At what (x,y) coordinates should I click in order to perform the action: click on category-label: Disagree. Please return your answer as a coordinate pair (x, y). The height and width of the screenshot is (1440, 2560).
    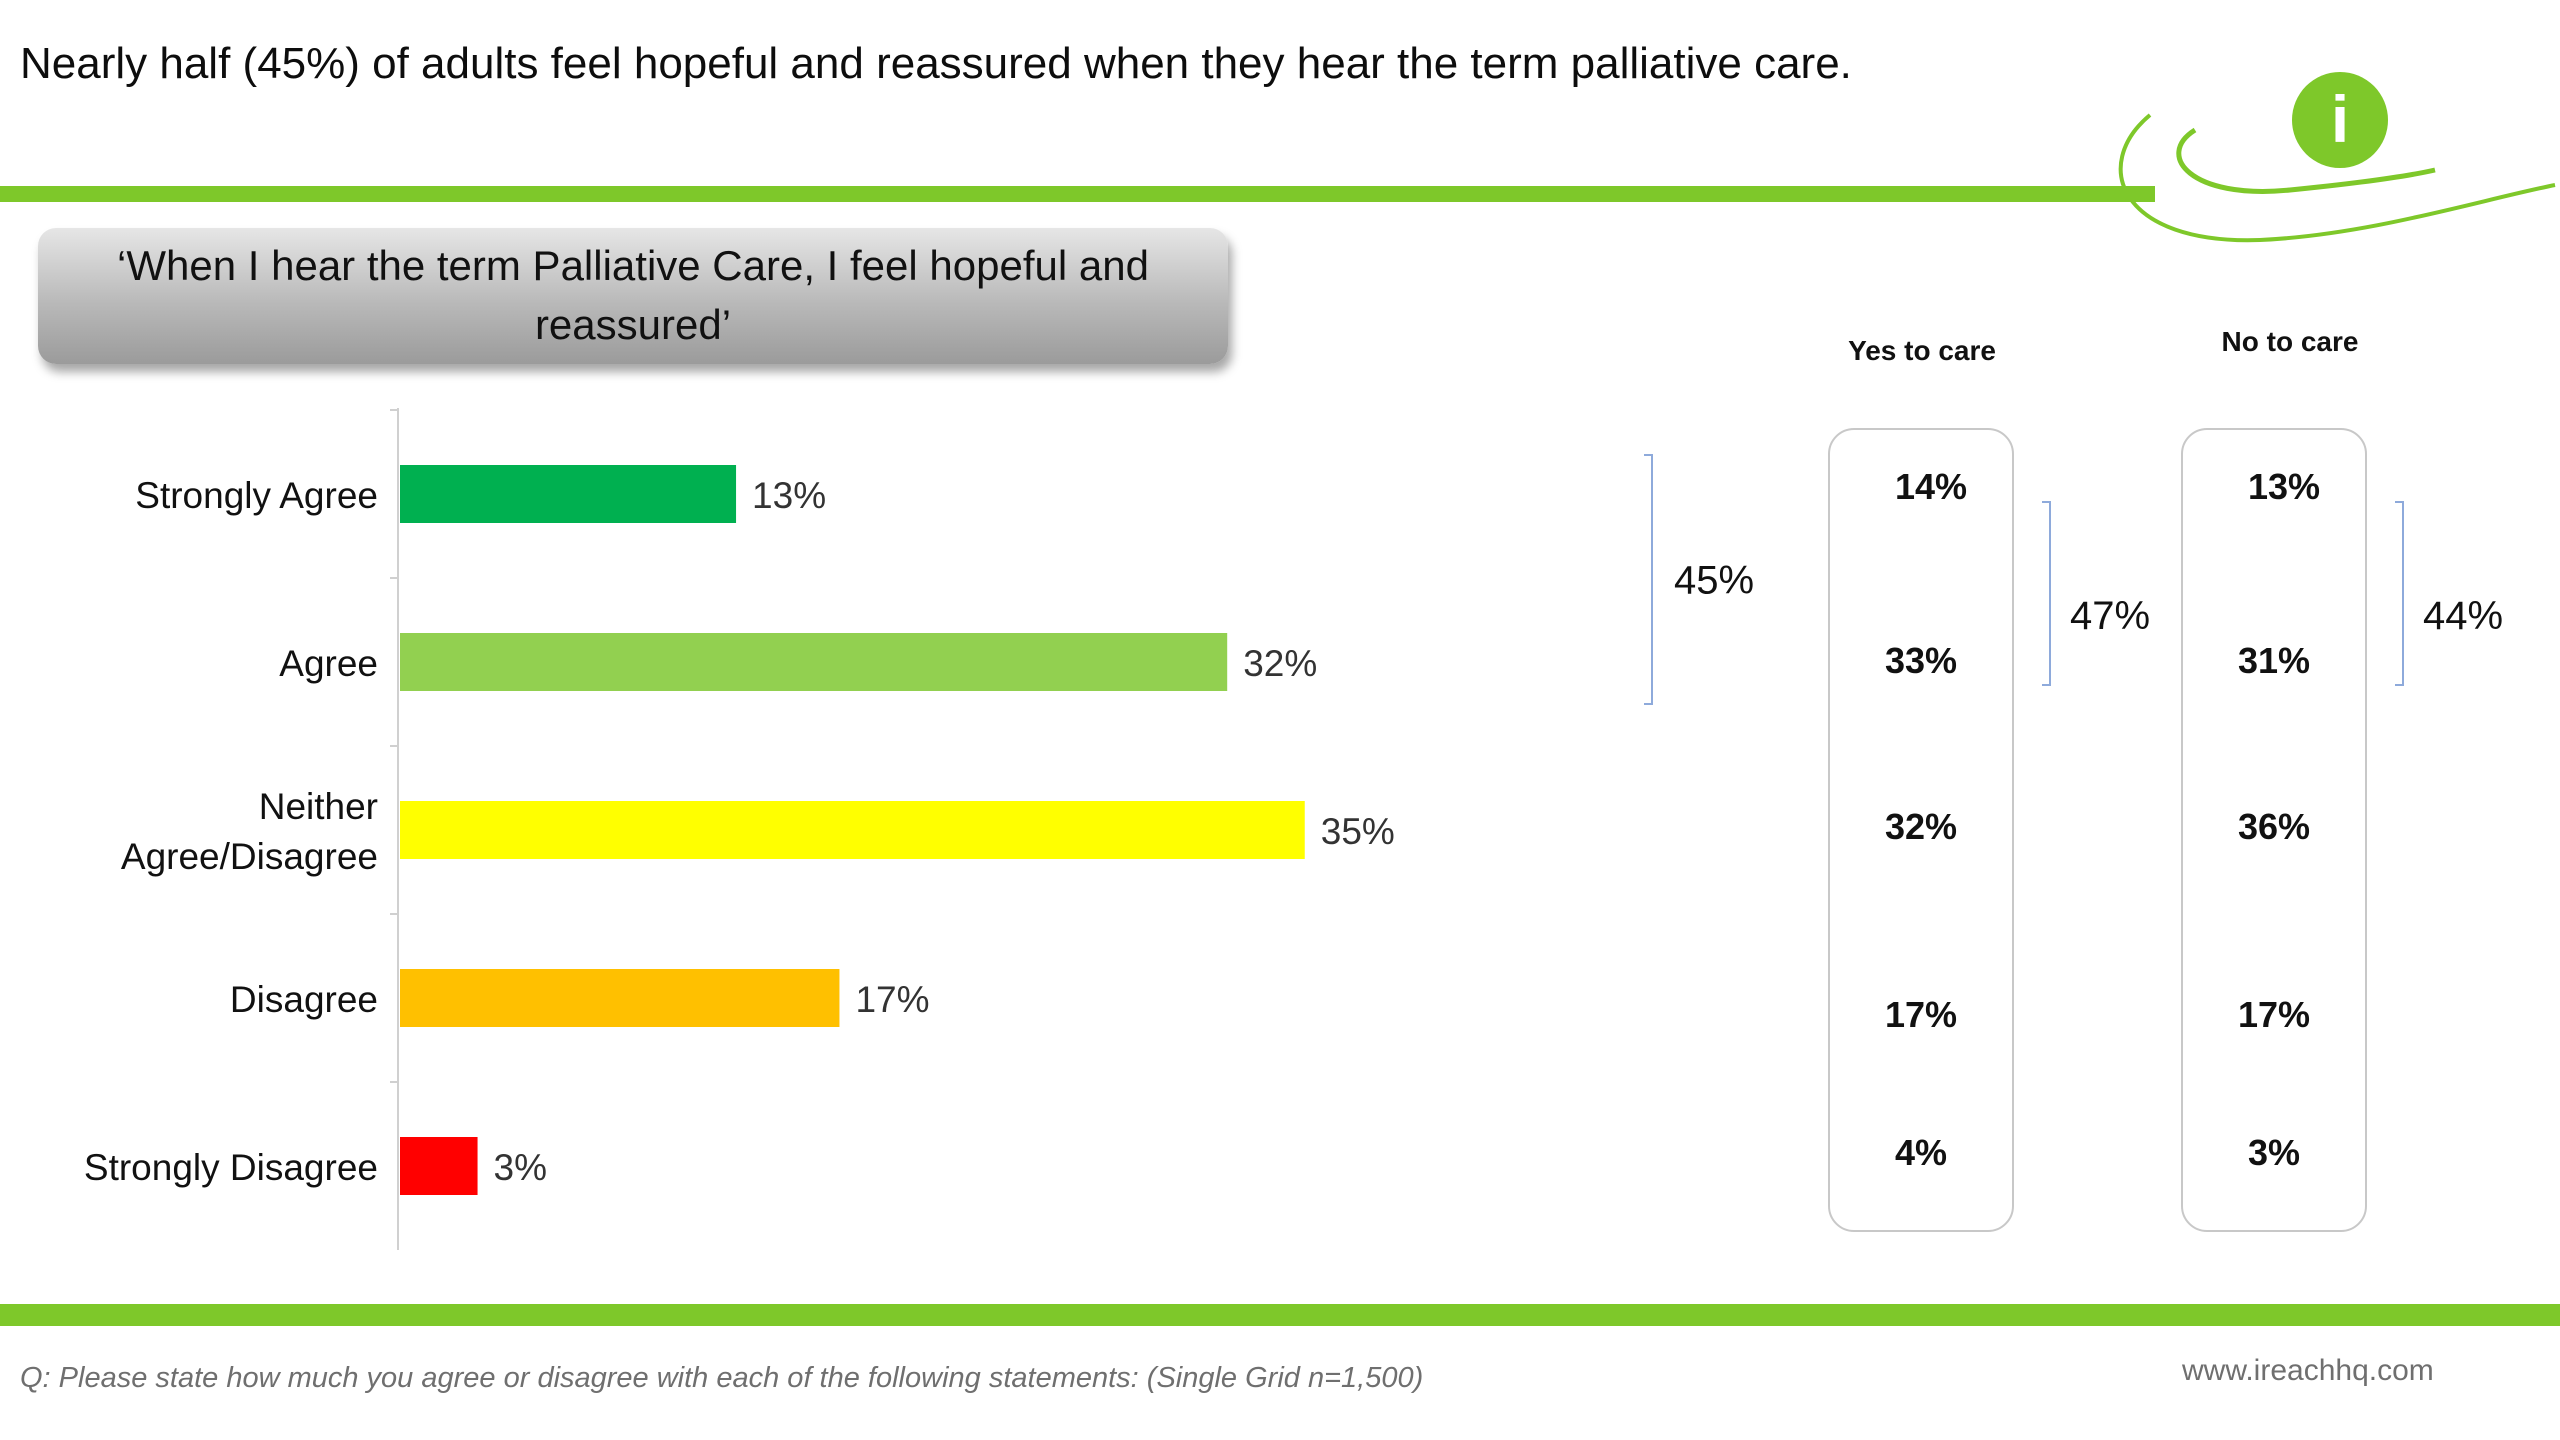
    Looking at the image, I should click on (304, 999).